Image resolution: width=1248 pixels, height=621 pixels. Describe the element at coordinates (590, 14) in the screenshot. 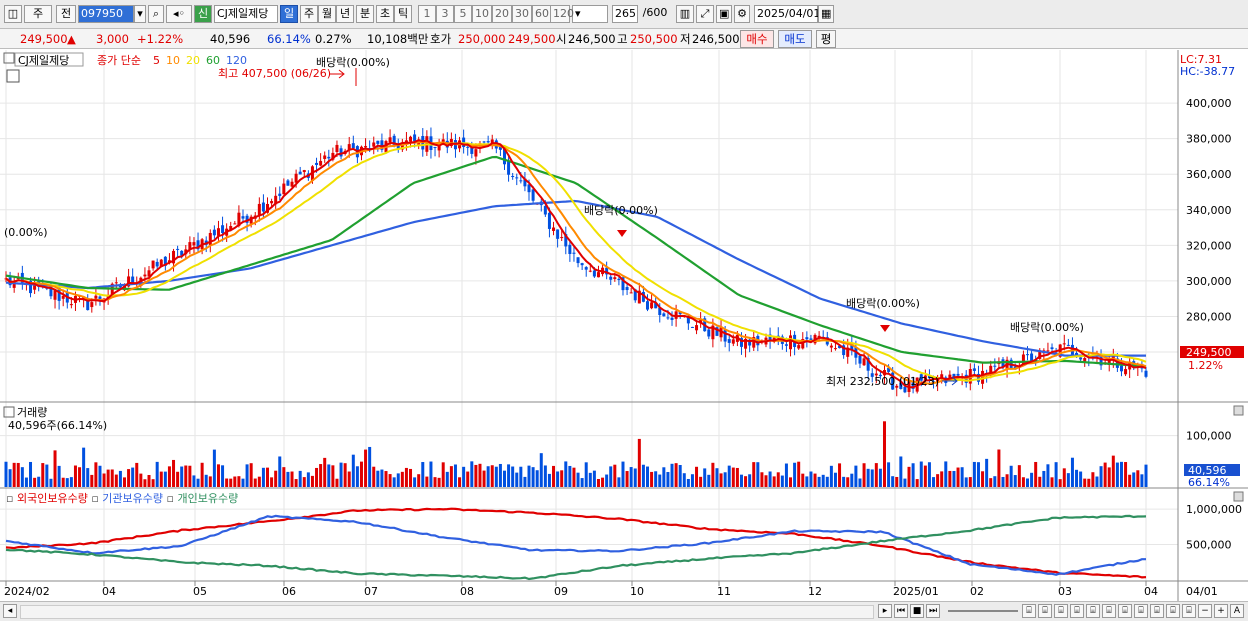

I see `interval-select: ▾` at that location.